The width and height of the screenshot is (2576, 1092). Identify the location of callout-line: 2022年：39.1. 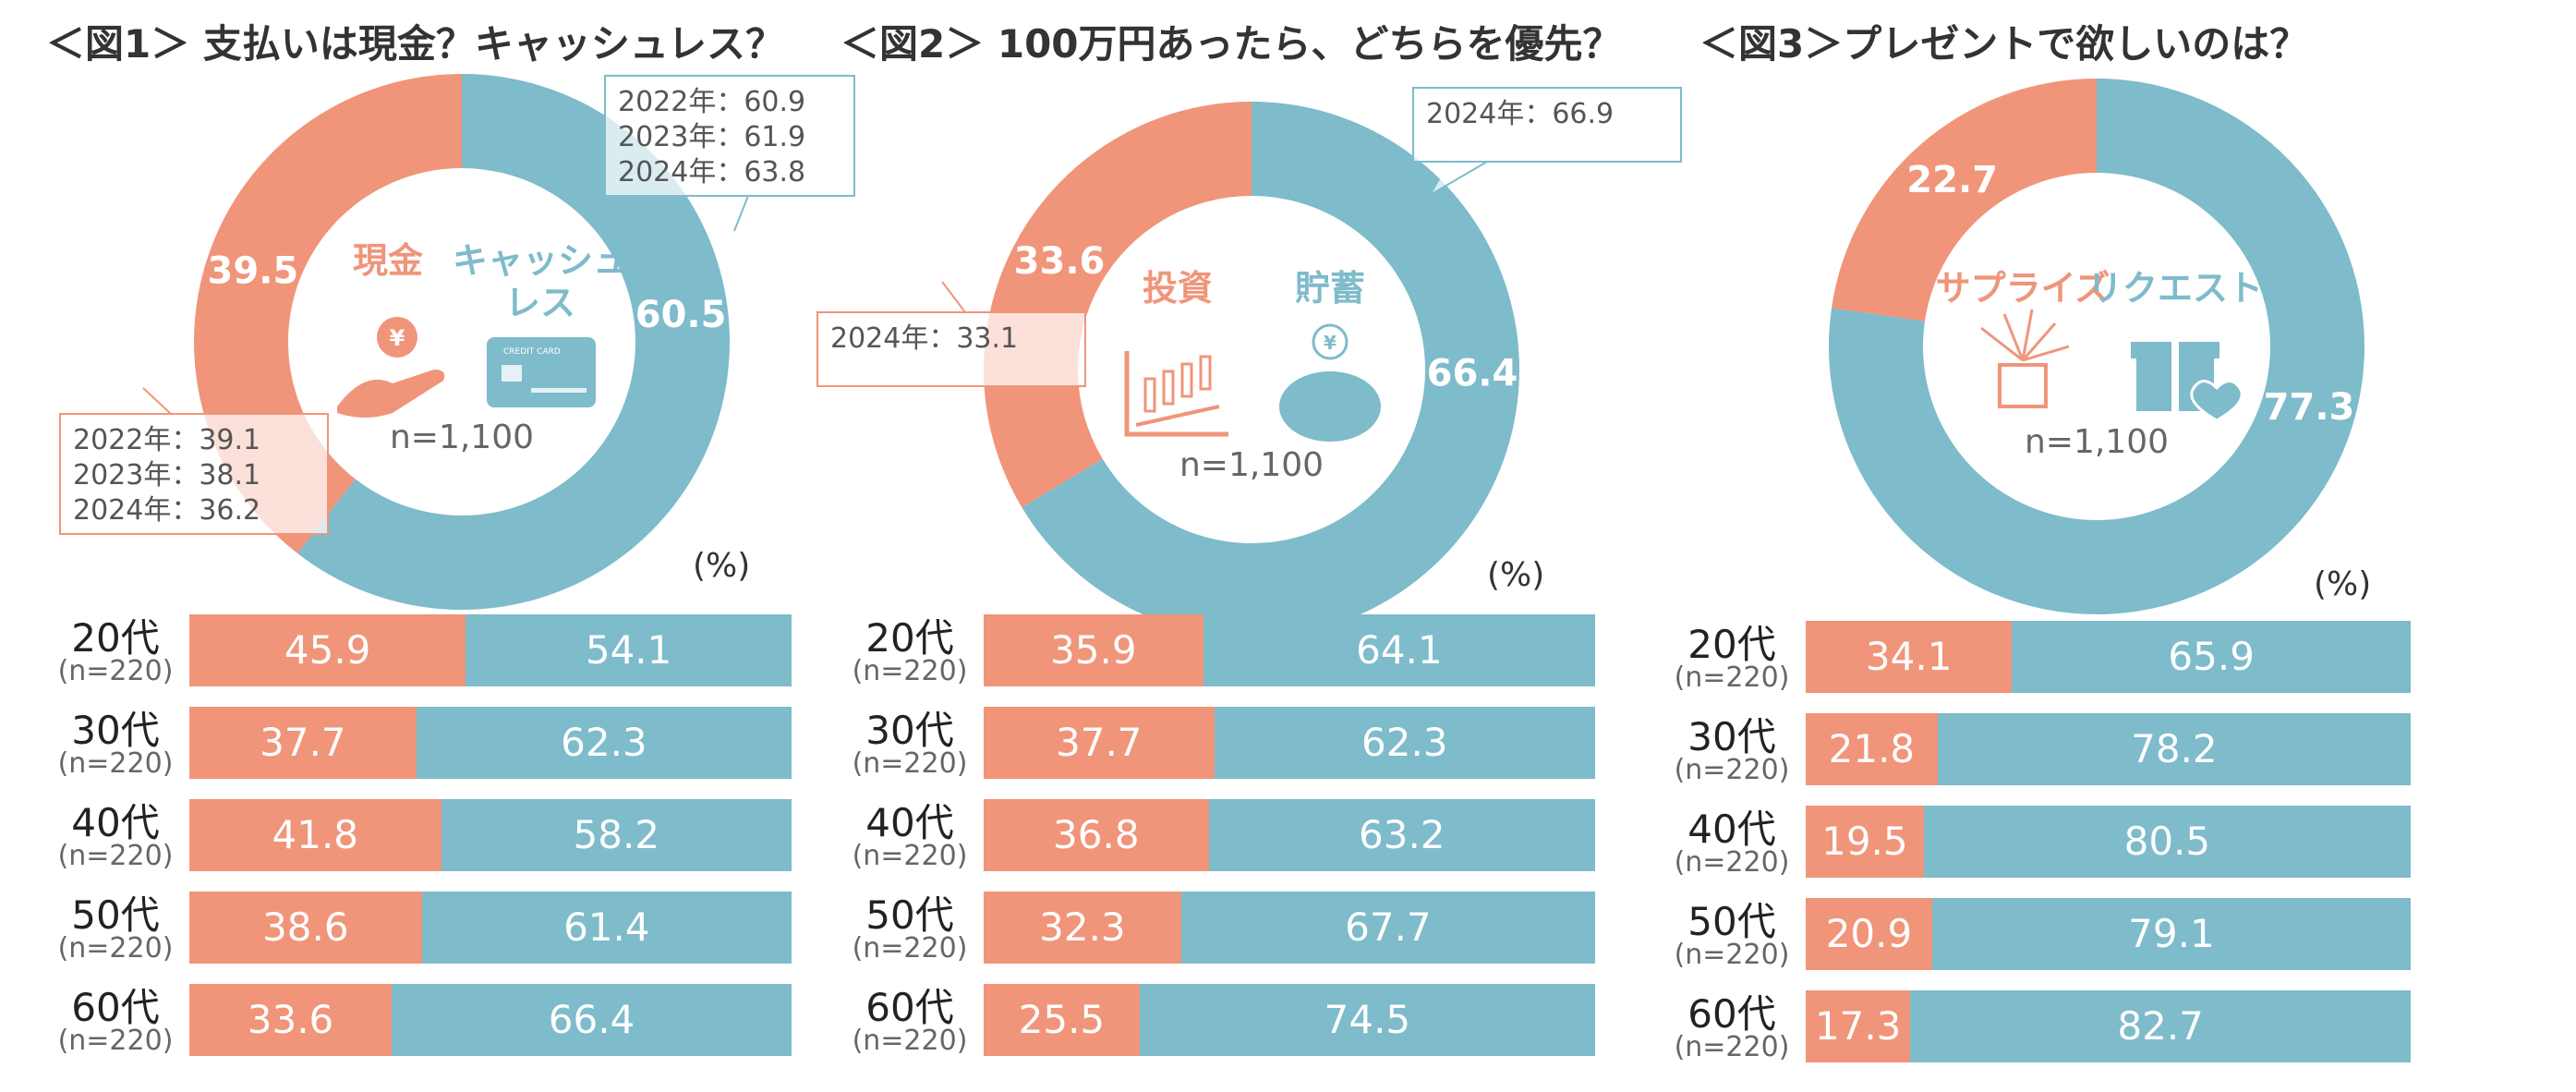
(166, 440).